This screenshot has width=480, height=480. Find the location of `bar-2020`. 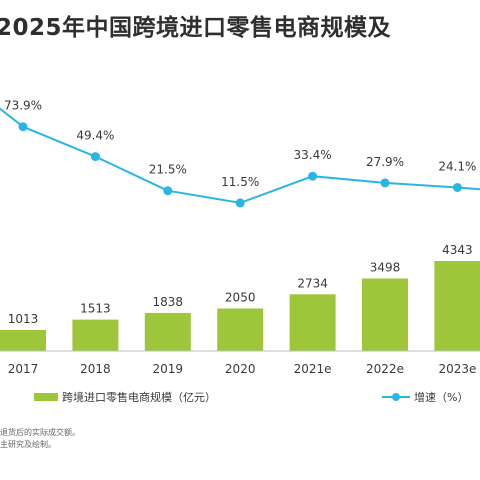

bar-2020 is located at coordinates (240, 329).